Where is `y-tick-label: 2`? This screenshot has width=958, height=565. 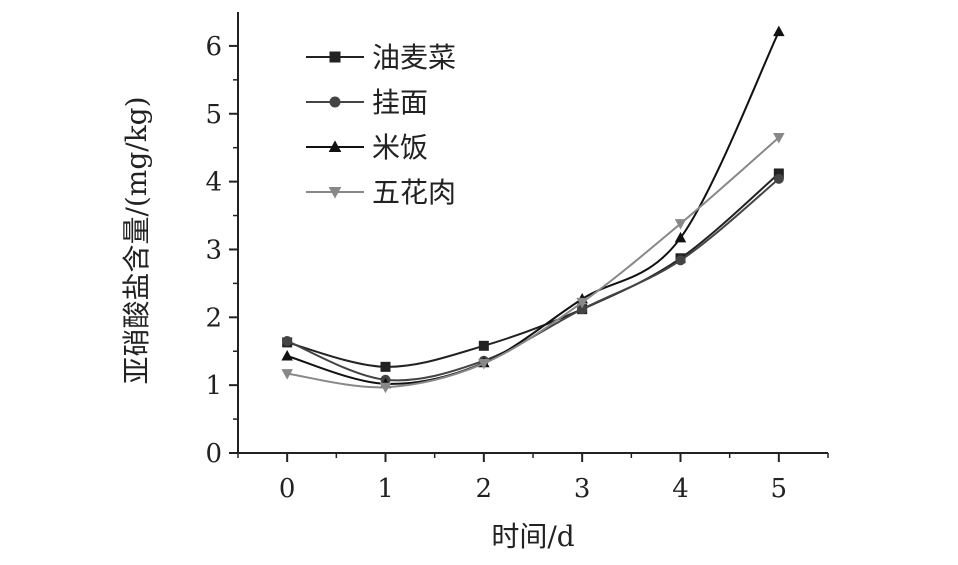 y-tick-label: 2 is located at coordinates (213, 318).